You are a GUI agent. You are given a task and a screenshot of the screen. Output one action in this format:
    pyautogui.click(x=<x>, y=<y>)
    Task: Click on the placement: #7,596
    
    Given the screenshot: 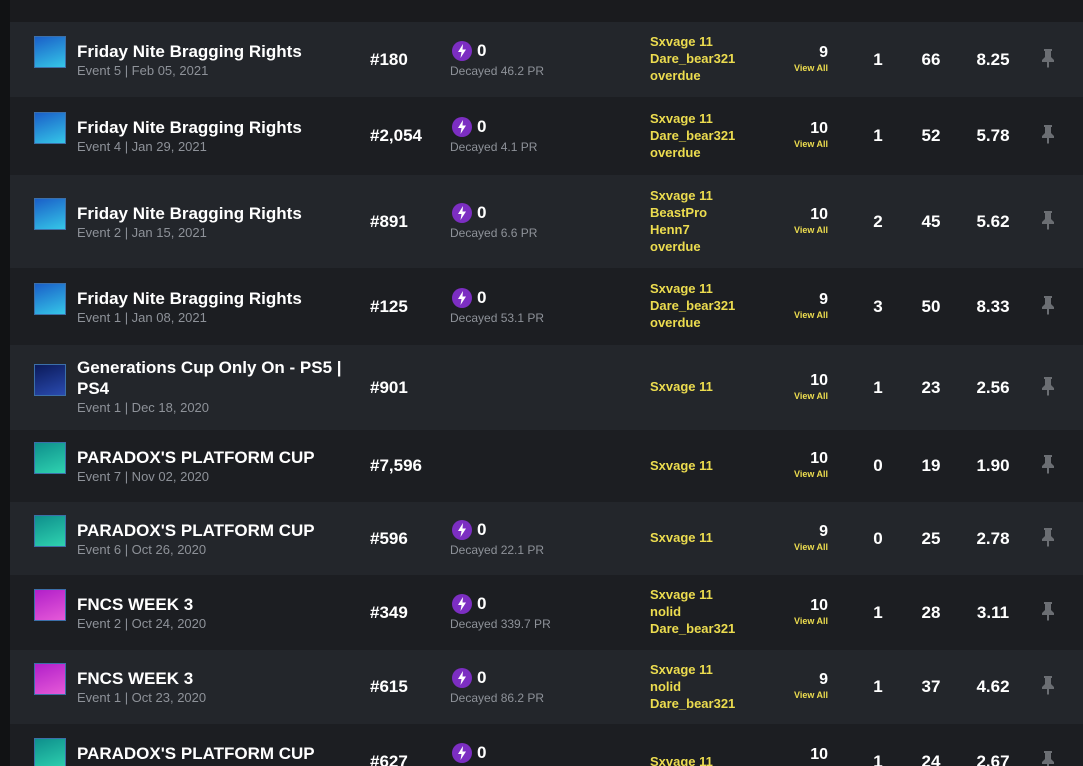 What is the action you would take?
    pyautogui.click(x=396, y=465)
    